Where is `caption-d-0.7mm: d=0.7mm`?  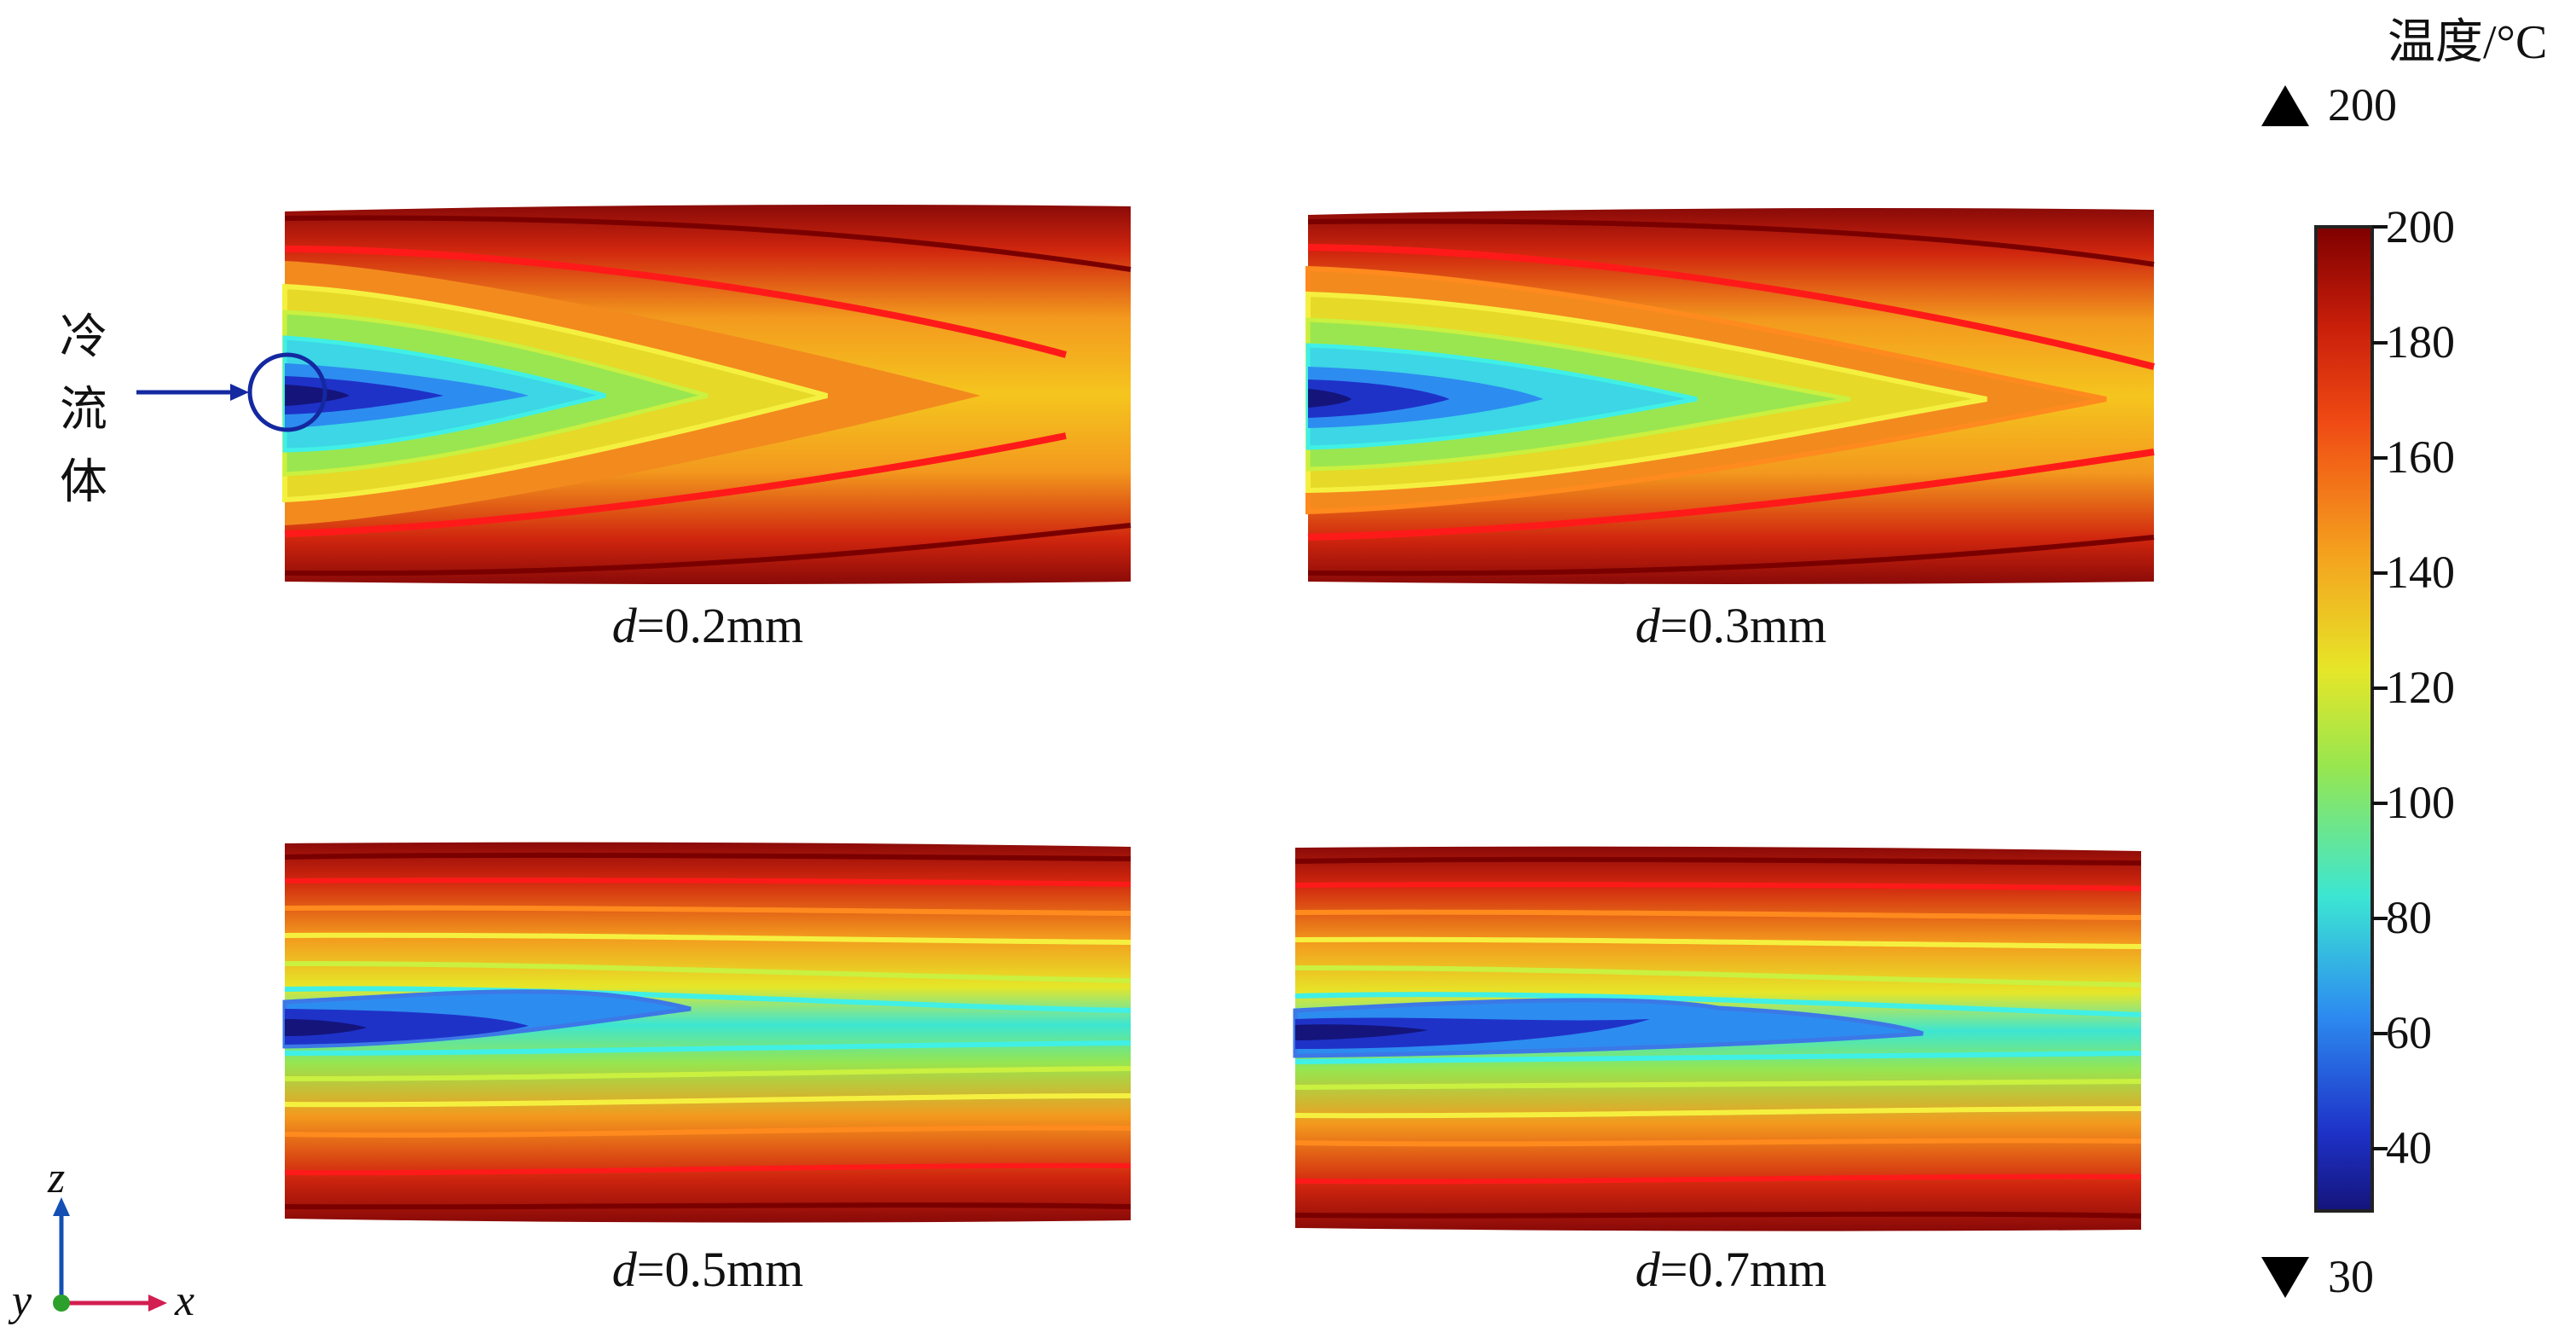 caption-d-0.7mm: d=0.7mm is located at coordinates (1731, 1269).